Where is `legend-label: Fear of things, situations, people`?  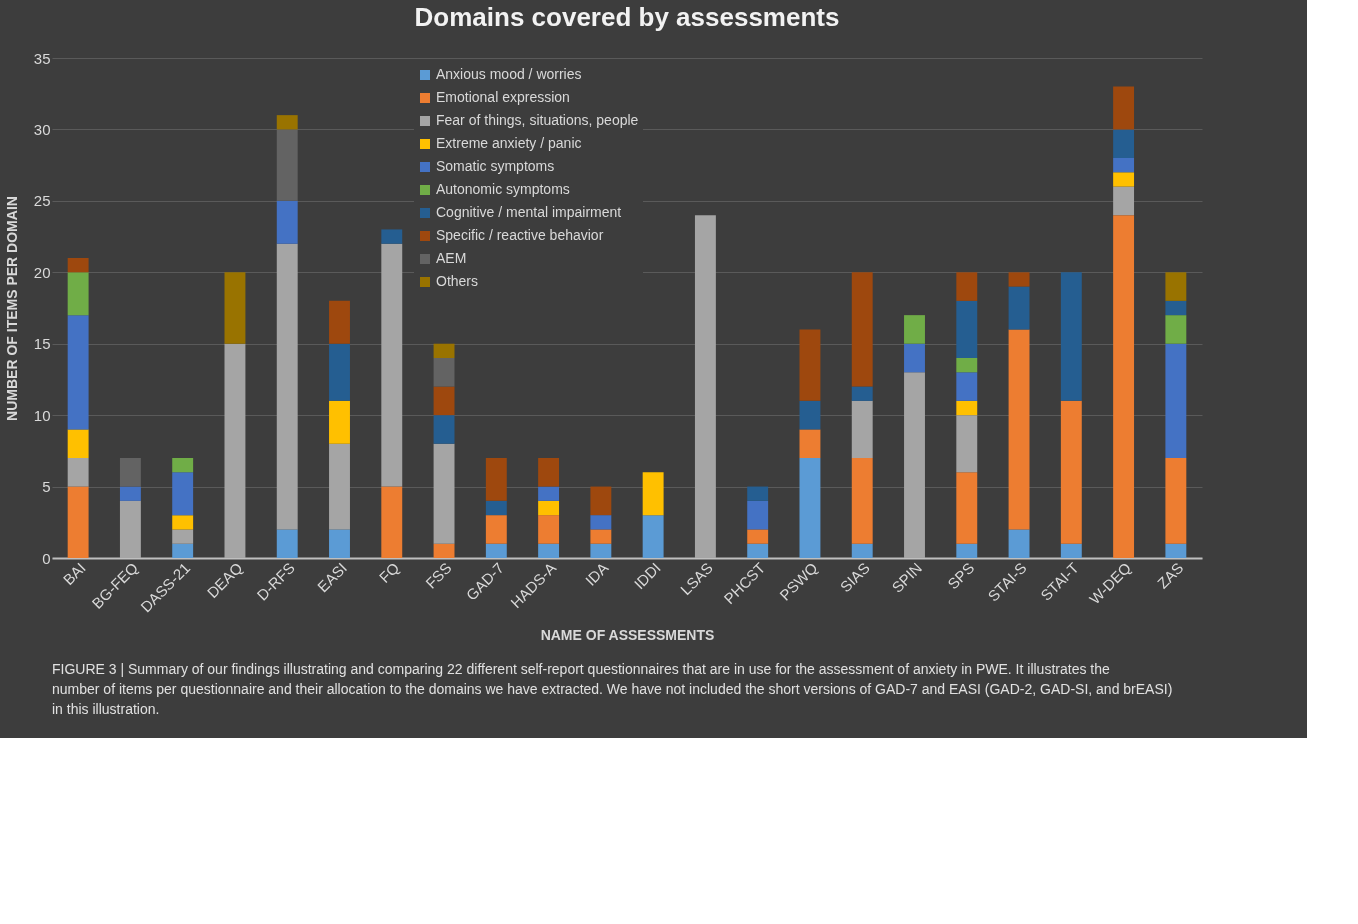 legend-label: Fear of things, situations, people is located at coordinates (537, 120).